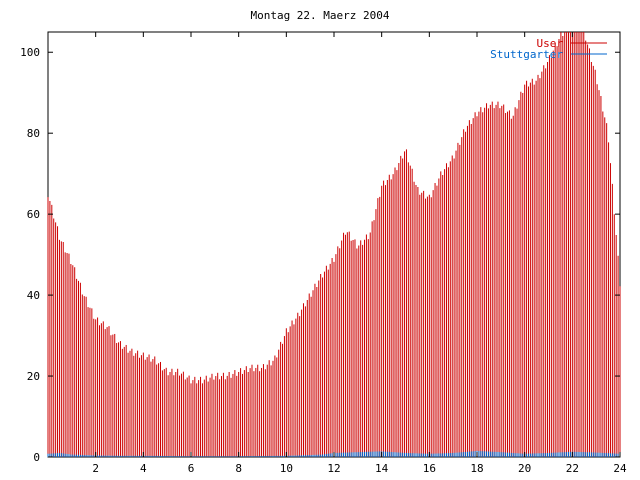 This screenshot has height=480, width=640. Describe the element at coordinates (33, 295) in the screenshot. I see `y-tick-label: 40` at that location.